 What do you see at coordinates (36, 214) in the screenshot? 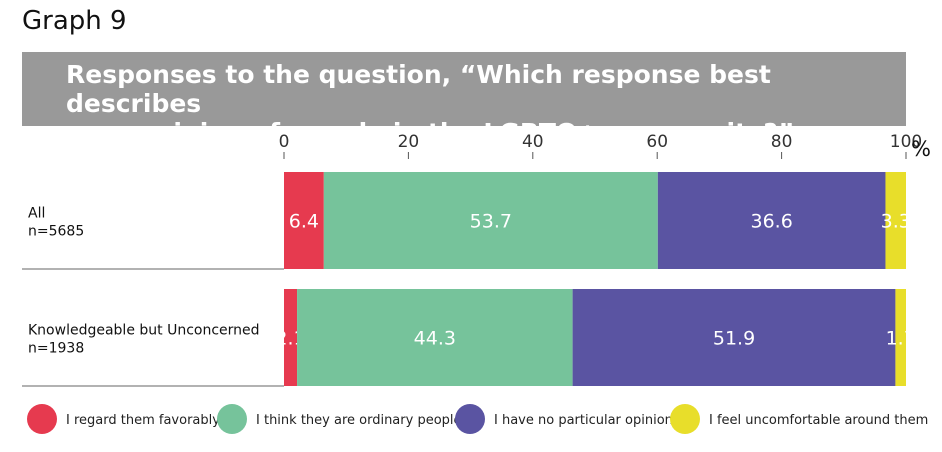
I see `row-label: All` at bounding box center [36, 214].